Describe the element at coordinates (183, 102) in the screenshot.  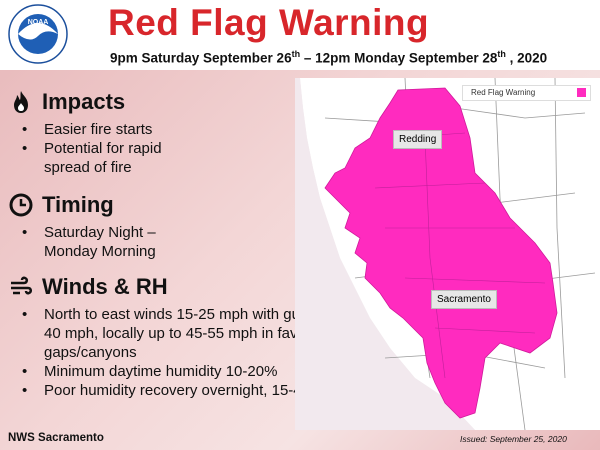
I see `impacts-heading: Impacts` at that location.